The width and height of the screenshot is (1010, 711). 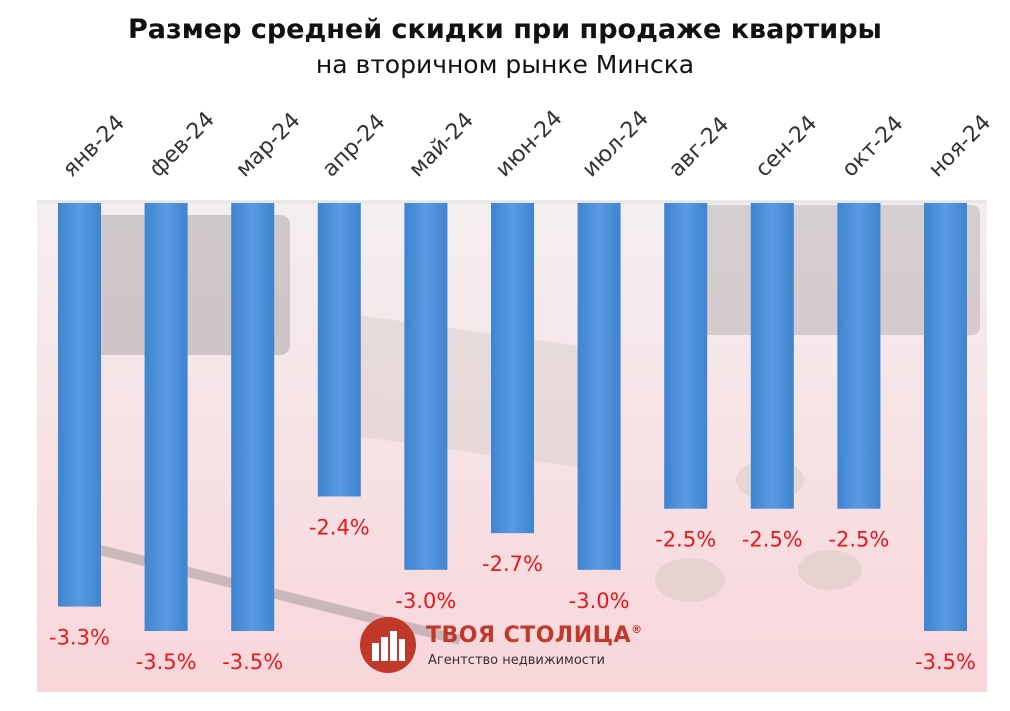 I want to click on x-tick-label-фев-24: фев-24, so click(x=182, y=144).